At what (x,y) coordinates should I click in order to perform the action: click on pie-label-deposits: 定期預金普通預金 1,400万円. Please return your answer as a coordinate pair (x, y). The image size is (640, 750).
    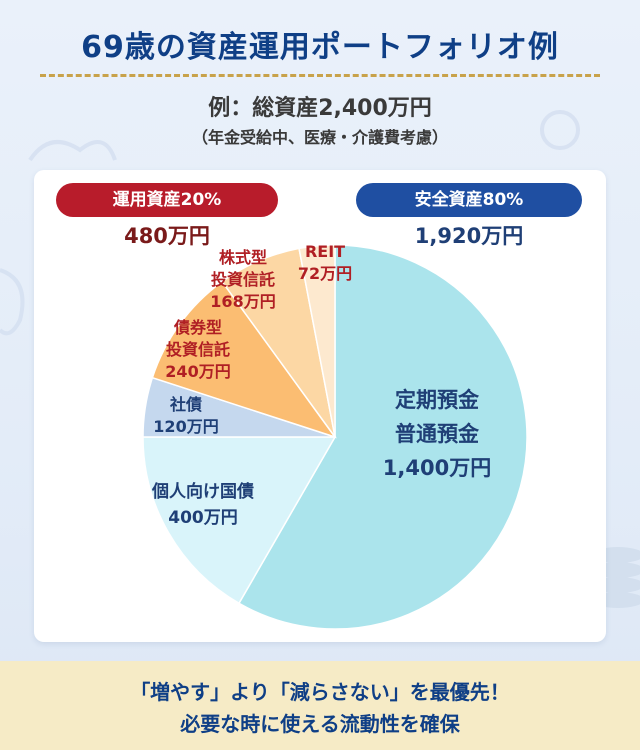
    Looking at the image, I should click on (437, 434).